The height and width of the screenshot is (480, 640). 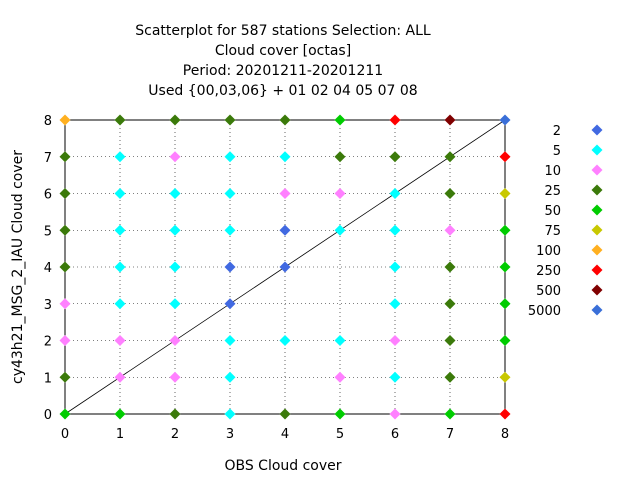 I want to click on title-line-2: Cloud cover [octas], so click(x=283, y=51).